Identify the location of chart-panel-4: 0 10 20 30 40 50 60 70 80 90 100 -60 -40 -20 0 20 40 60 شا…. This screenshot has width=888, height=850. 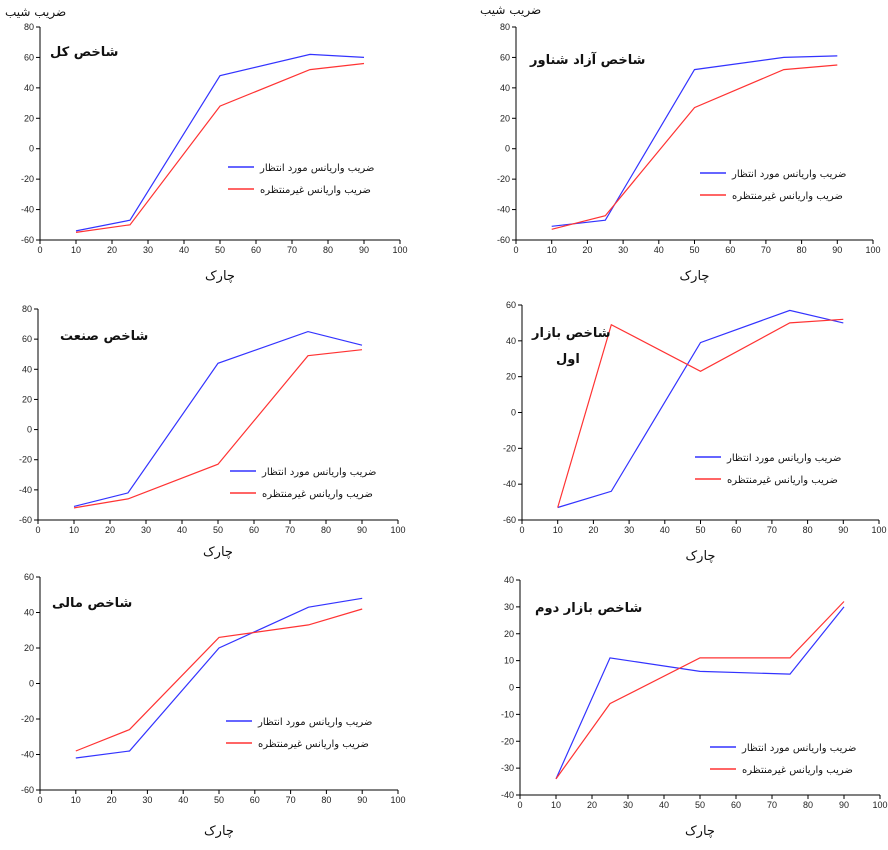
(695, 432).